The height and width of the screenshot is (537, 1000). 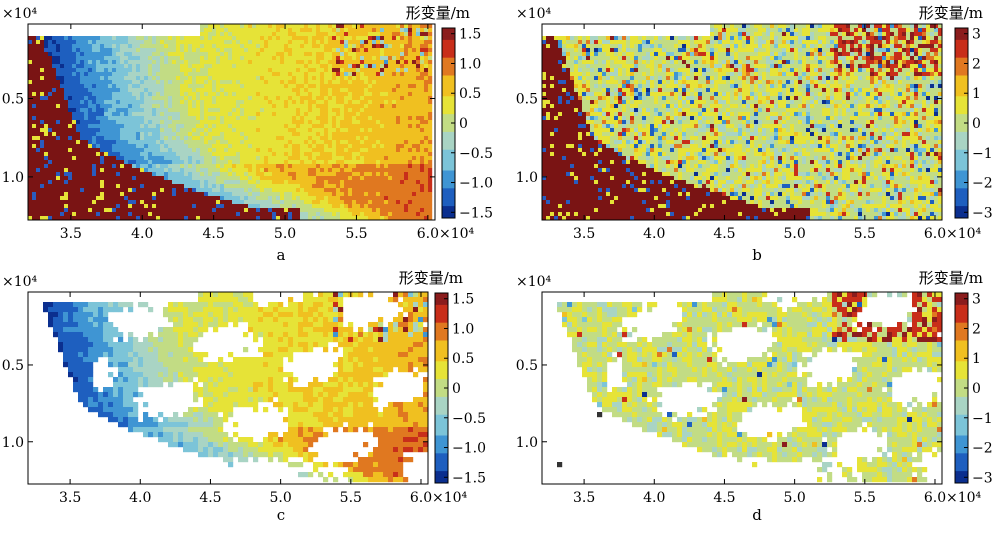 I want to click on colorbar-tick-label: −1.5, so click(x=476, y=213).